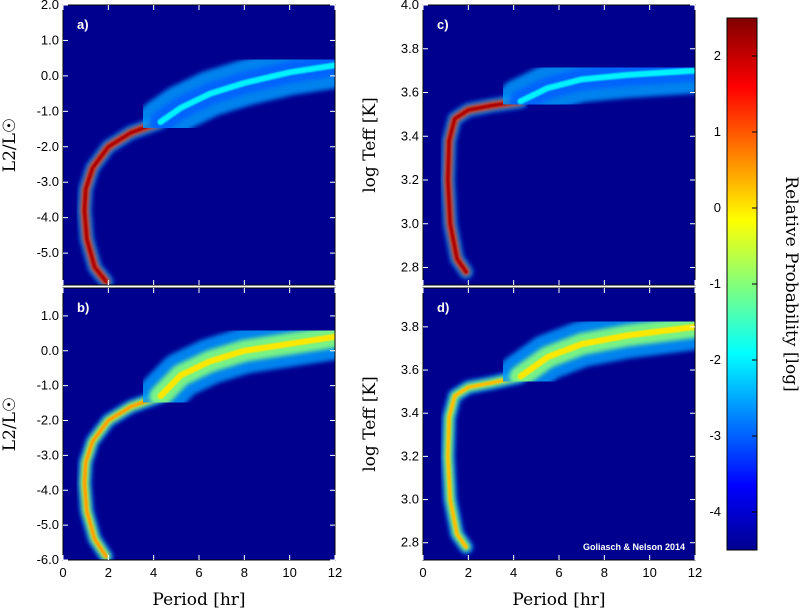 This screenshot has height=615, width=800. What do you see at coordinates (83, 24) in the screenshot?
I see `panel-label: a)` at bounding box center [83, 24].